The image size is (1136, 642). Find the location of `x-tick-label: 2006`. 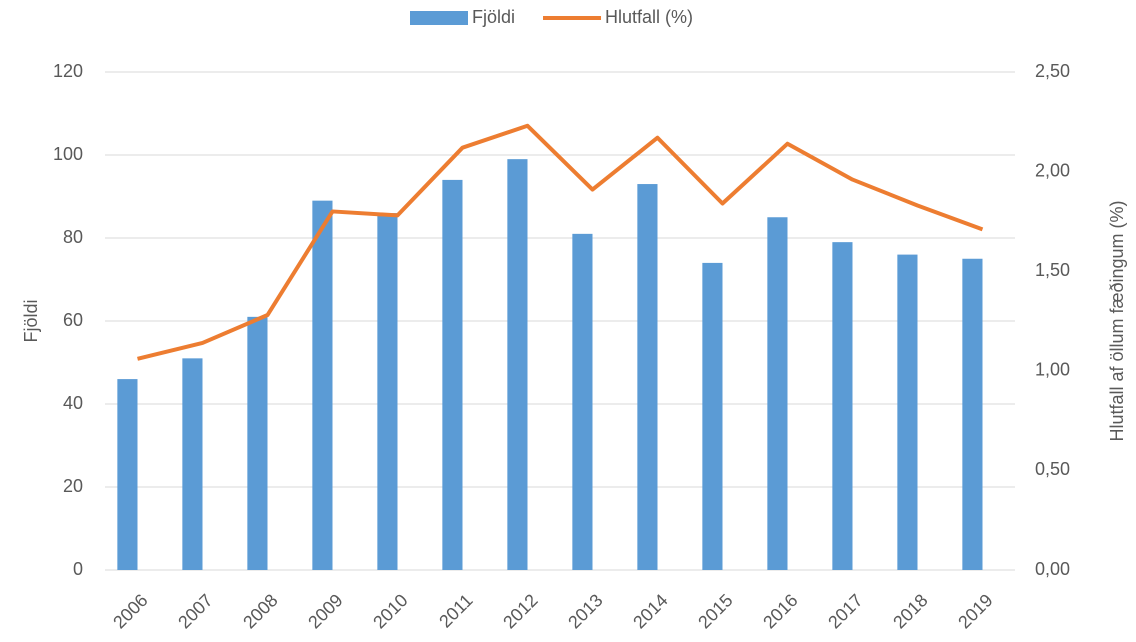

x-tick-label: 2006 is located at coordinates (130, 611).